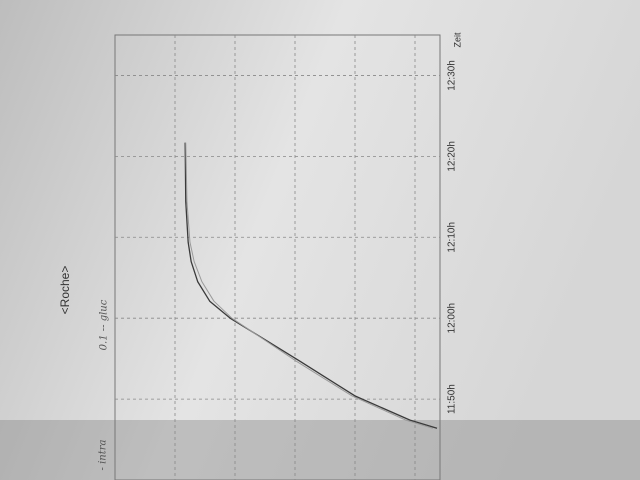 The image size is (640, 480). Describe the element at coordinates (104, 324) in the screenshot. I see `legend-label: 0.1 -- gluc` at that location.